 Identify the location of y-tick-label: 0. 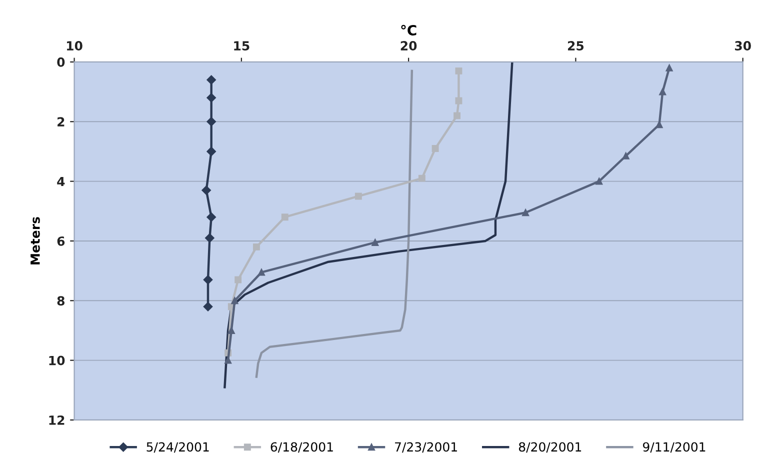
(61, 62).